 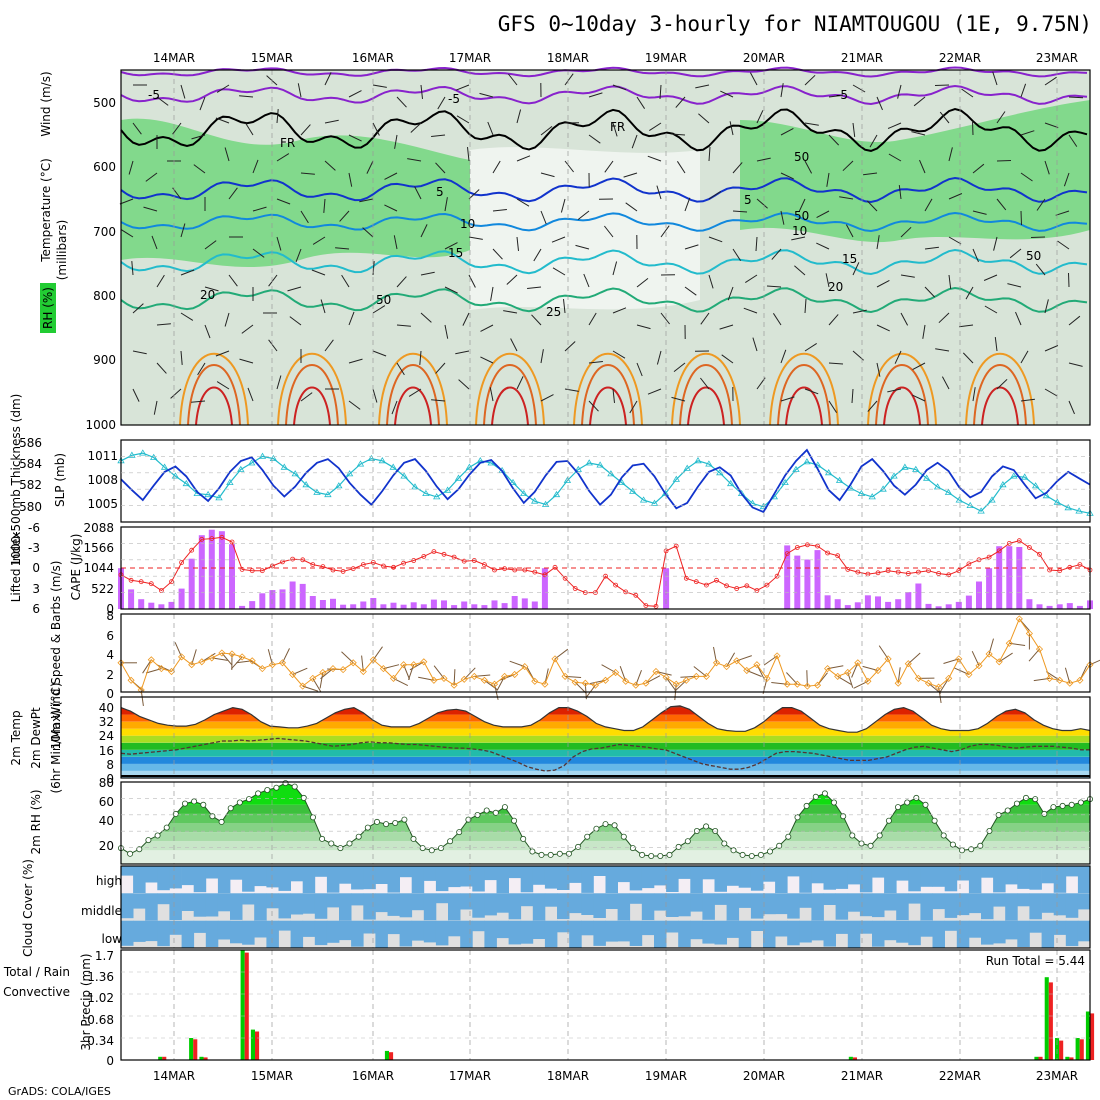 I want to click on precip-legend-total: Total / Rain, so click(x=36, y=972).